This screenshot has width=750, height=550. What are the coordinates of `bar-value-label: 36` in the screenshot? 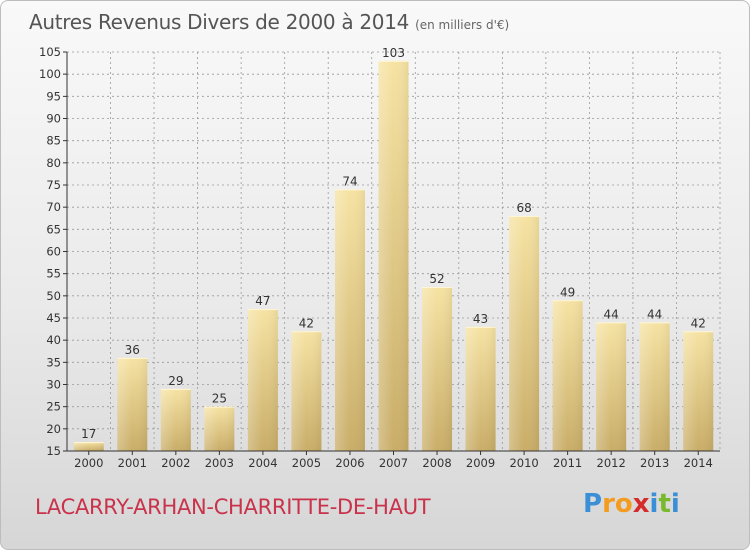 It's located at (132, 350).